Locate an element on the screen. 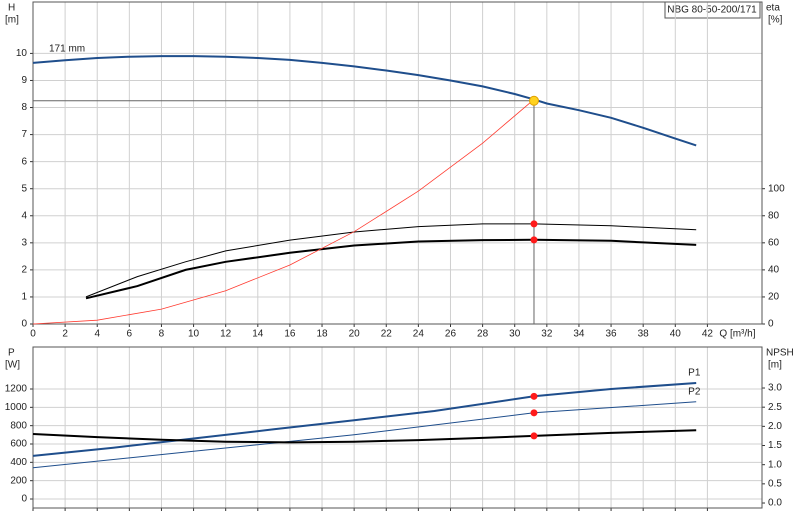  x-tick-label: 24 is located at coordinates (419, 334).